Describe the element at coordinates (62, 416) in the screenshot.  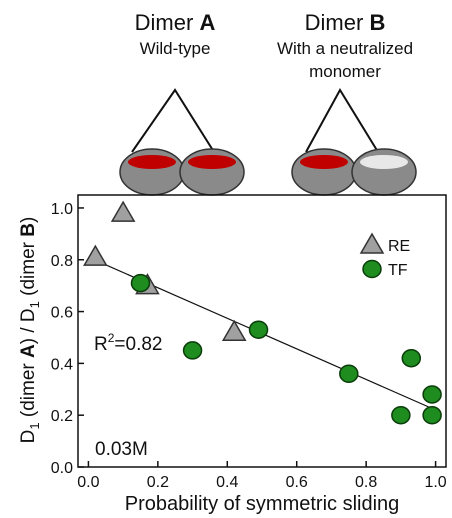
I see `y-tick-label: 0.2` at that location.